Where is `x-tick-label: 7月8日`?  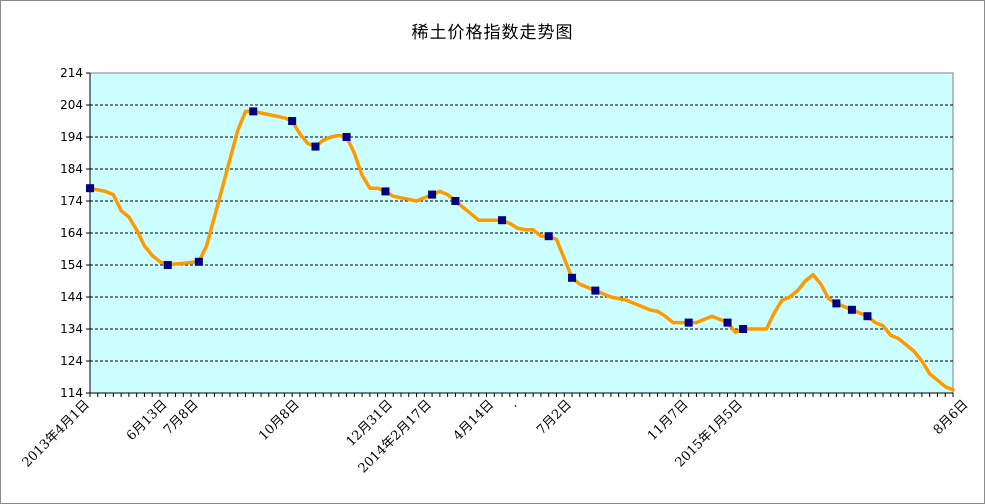 x-tick-label: 7月8日 is located at coordinates (181, 417).